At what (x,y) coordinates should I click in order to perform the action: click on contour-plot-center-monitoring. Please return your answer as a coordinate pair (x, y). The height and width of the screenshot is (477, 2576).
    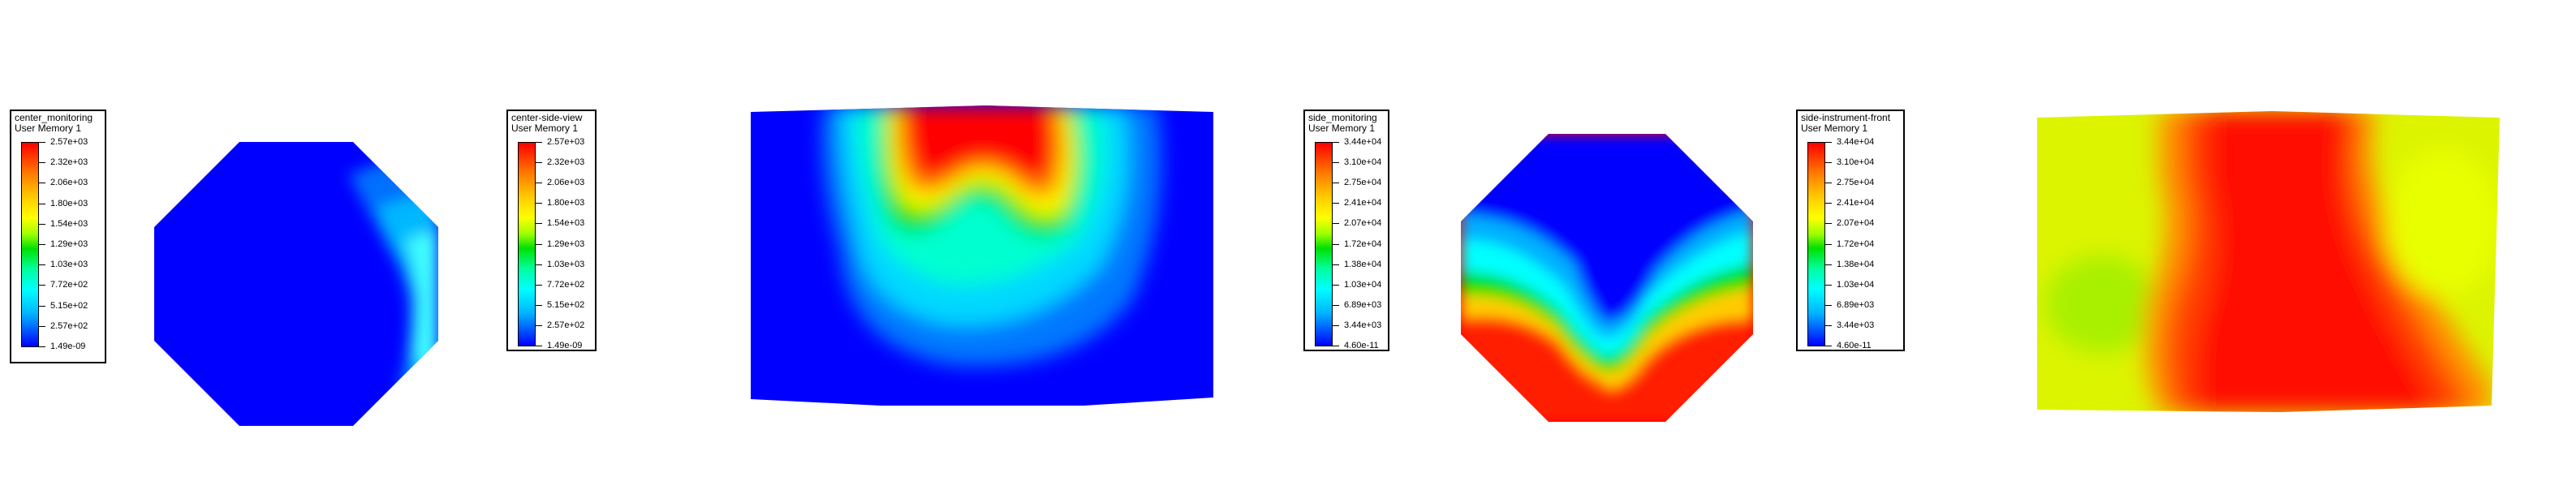
    Looking at the image, I should click on (296, 284).